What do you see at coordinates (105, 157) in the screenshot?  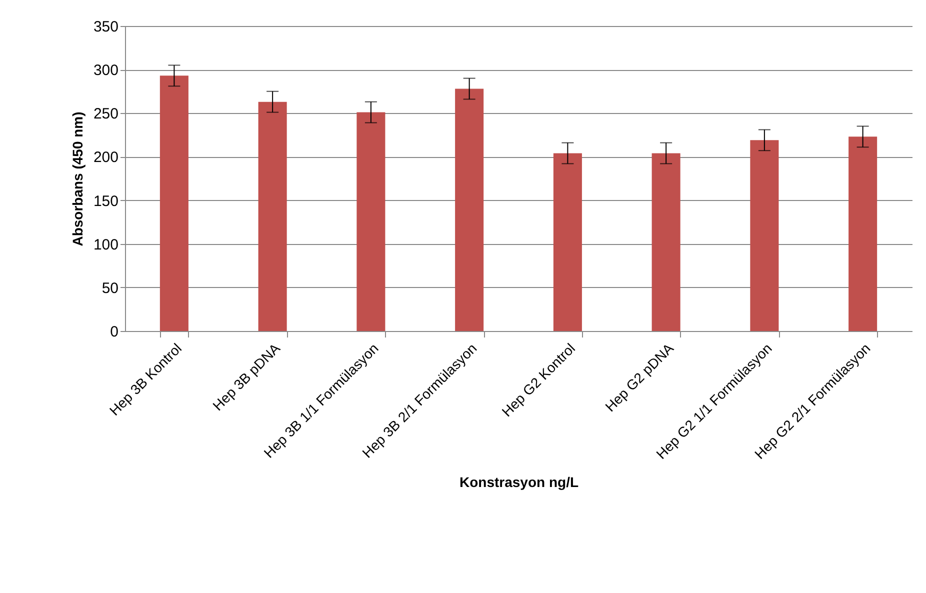 I see `y-tick-label: 200` at bounding box center [105, 157].